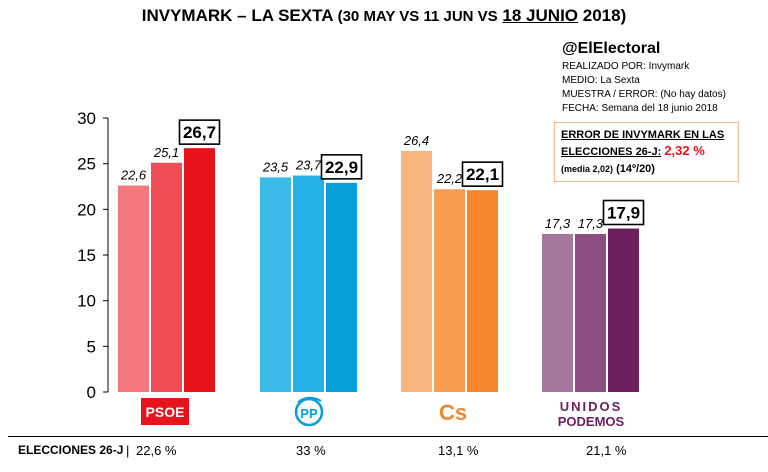 Image resolution: width=768 pixels, height=472 pixels. Describe the element at coordinates (156, 450) in the screenshot. I see `elections-value-psoe: 22,6 %` at that location.